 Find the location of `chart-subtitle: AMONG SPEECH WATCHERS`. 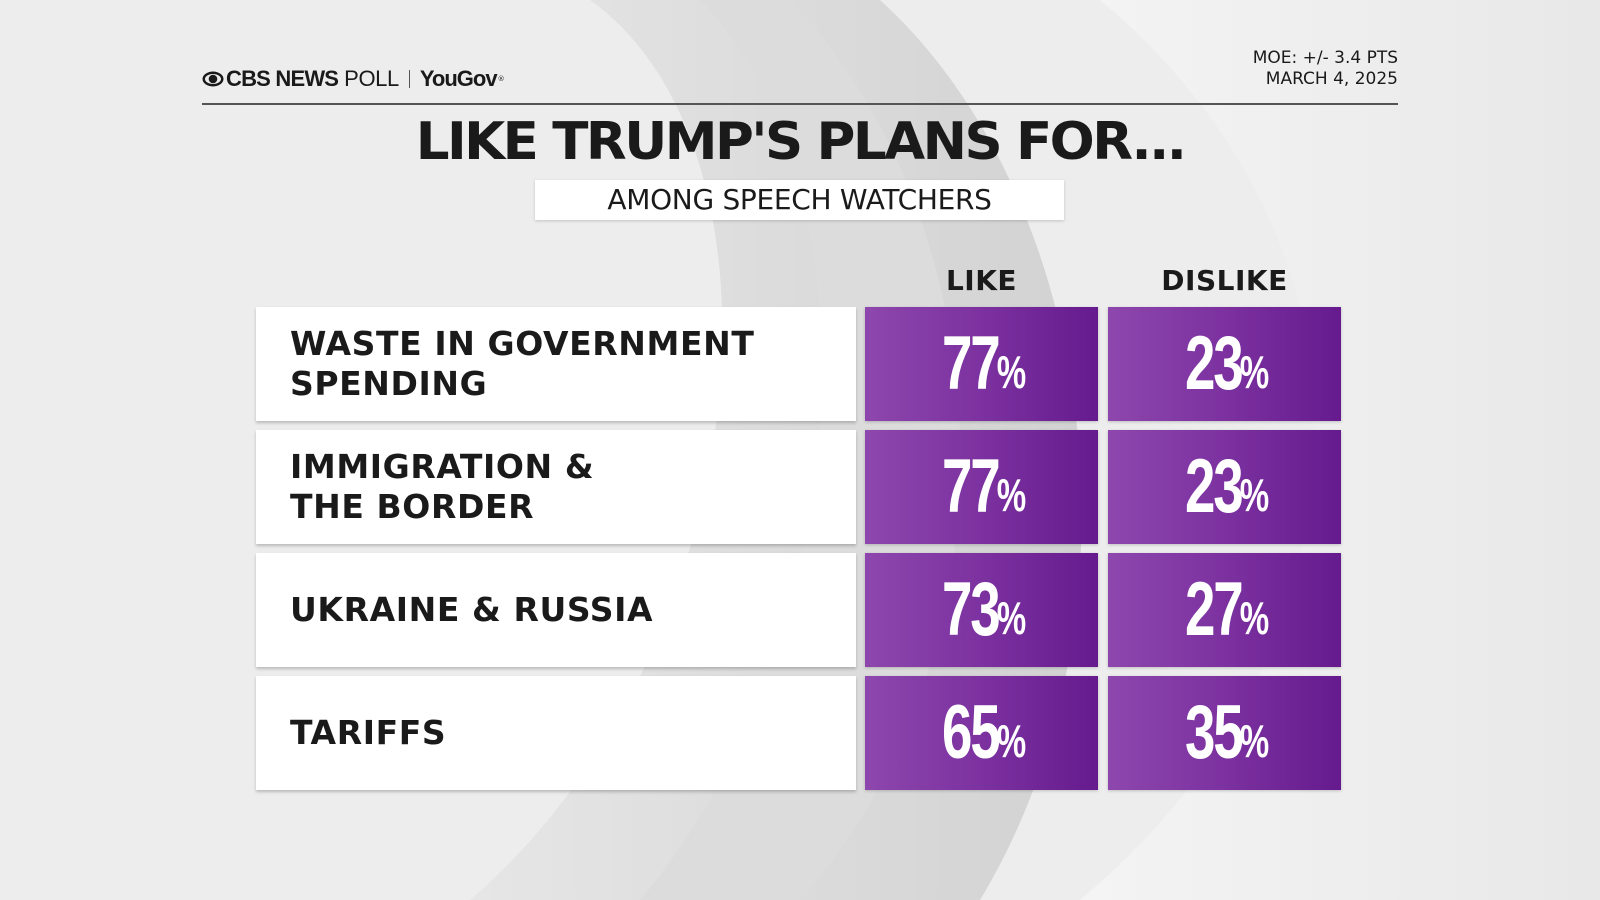

chart-subtitle: AMONG SPEECH WATCHERS is located at coordinates (799, 200).